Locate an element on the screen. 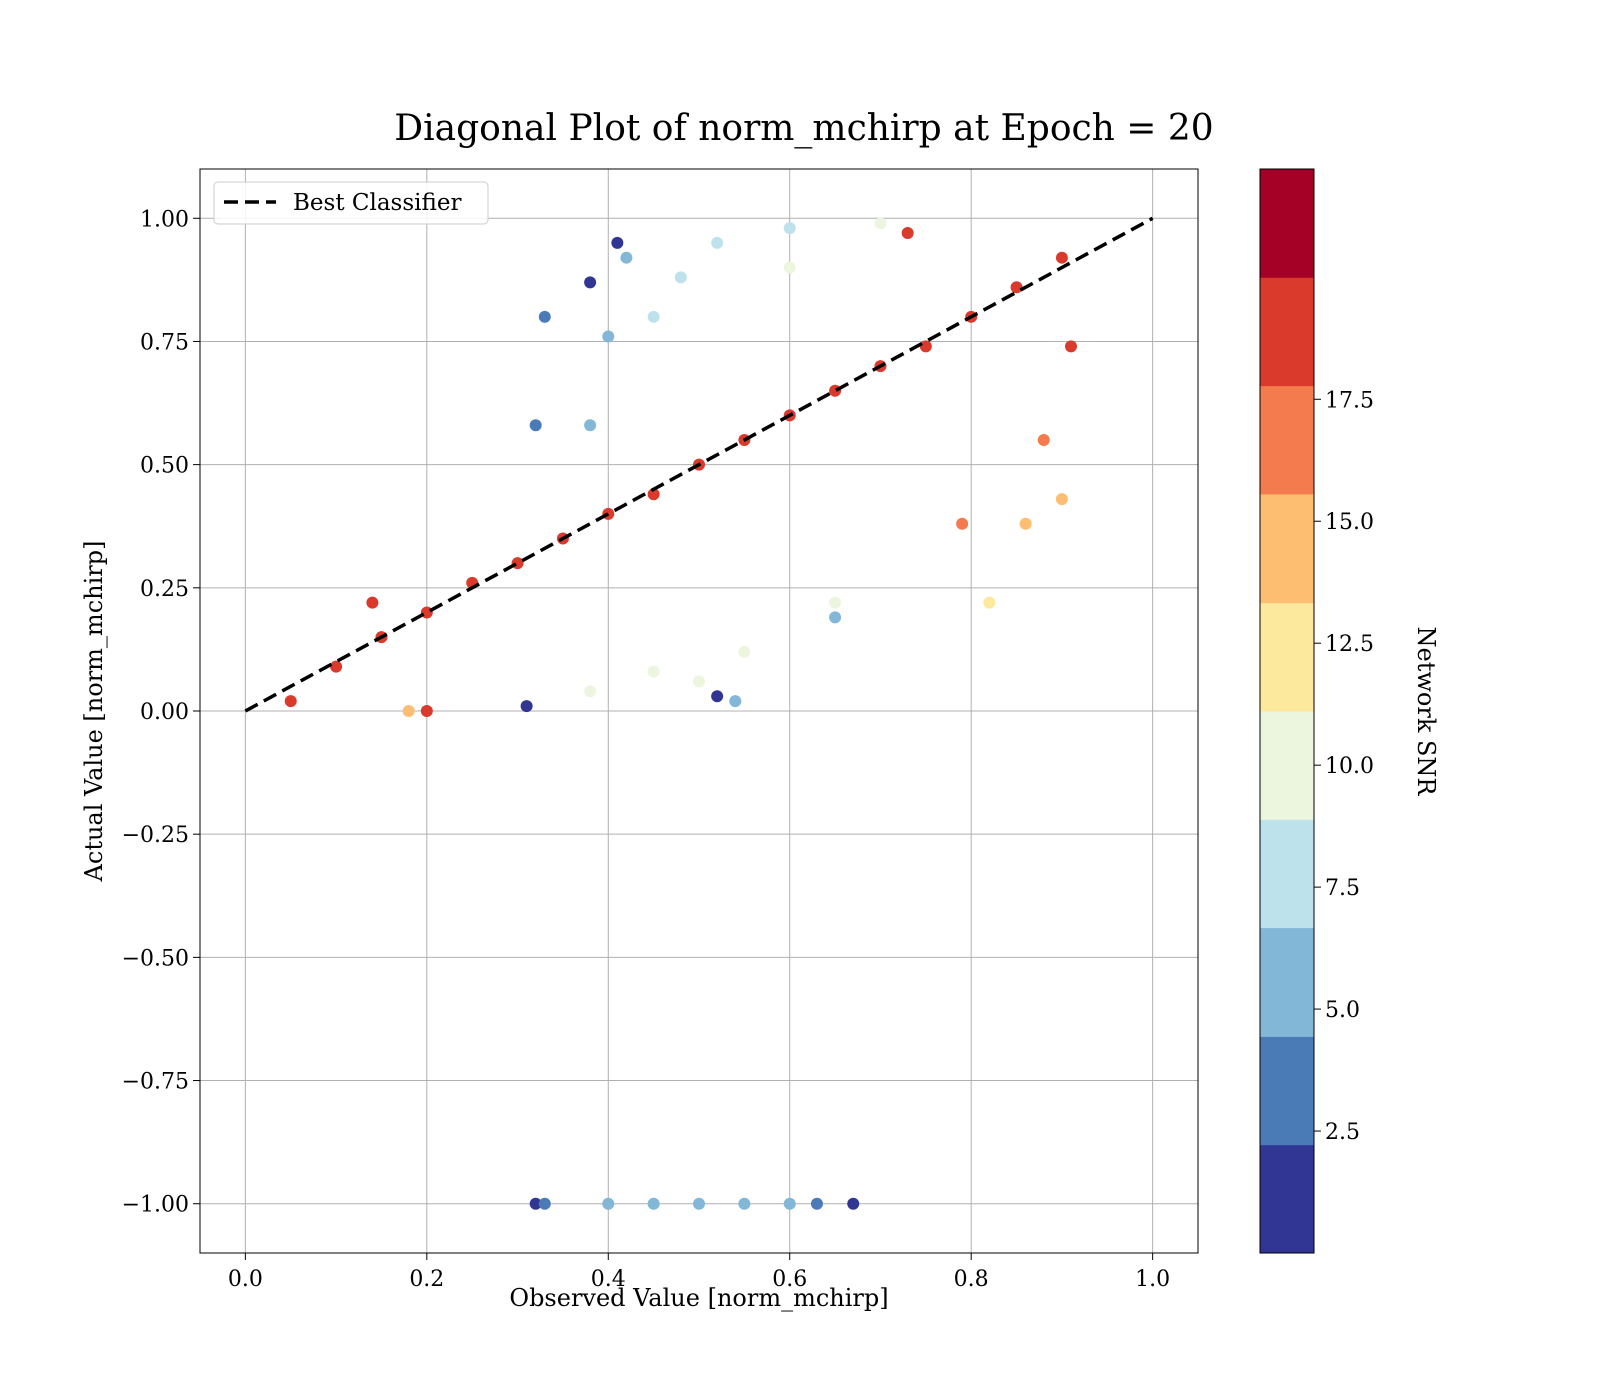  legend-label-best-classifier: Best Classifier is located at coordinates (377, 203).